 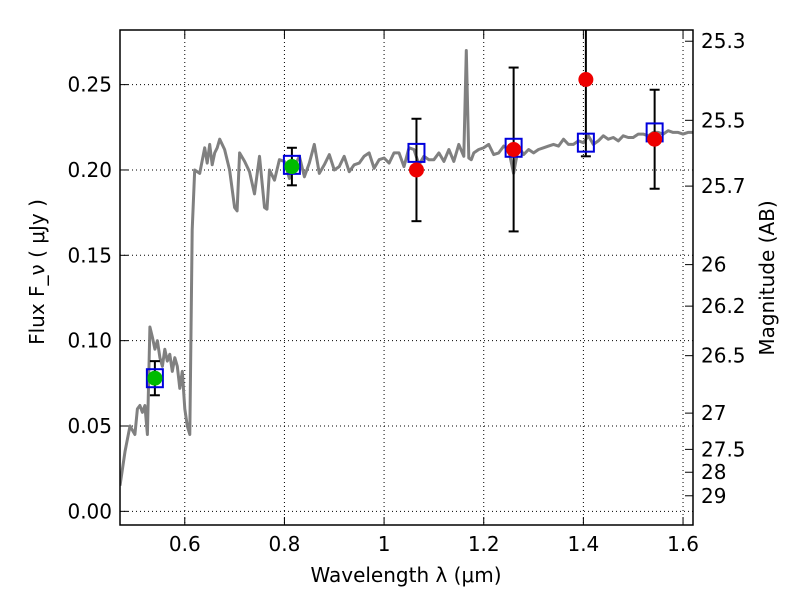 What do you see at coordinates (37, 272) in the screenshot?
I see `y-axis-label: Flux F_ν ( μJy )` at bounding box center [37, 272].